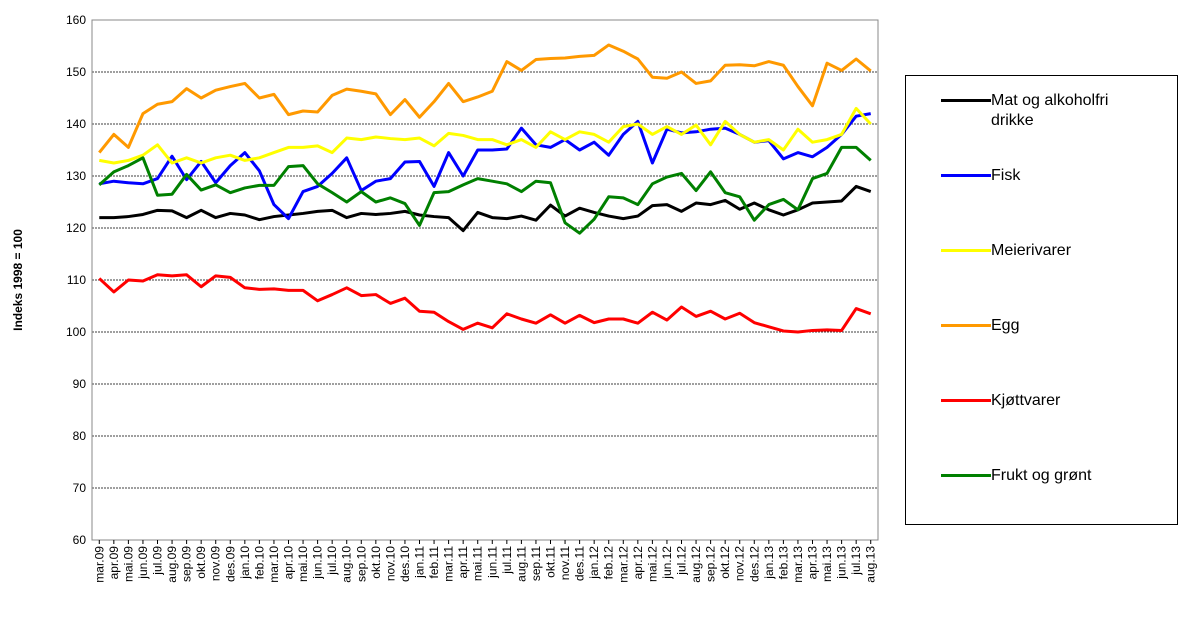 This screenshot has height=620, width=1187. I want to click on y-tick-label: 100, so click(76, 332).